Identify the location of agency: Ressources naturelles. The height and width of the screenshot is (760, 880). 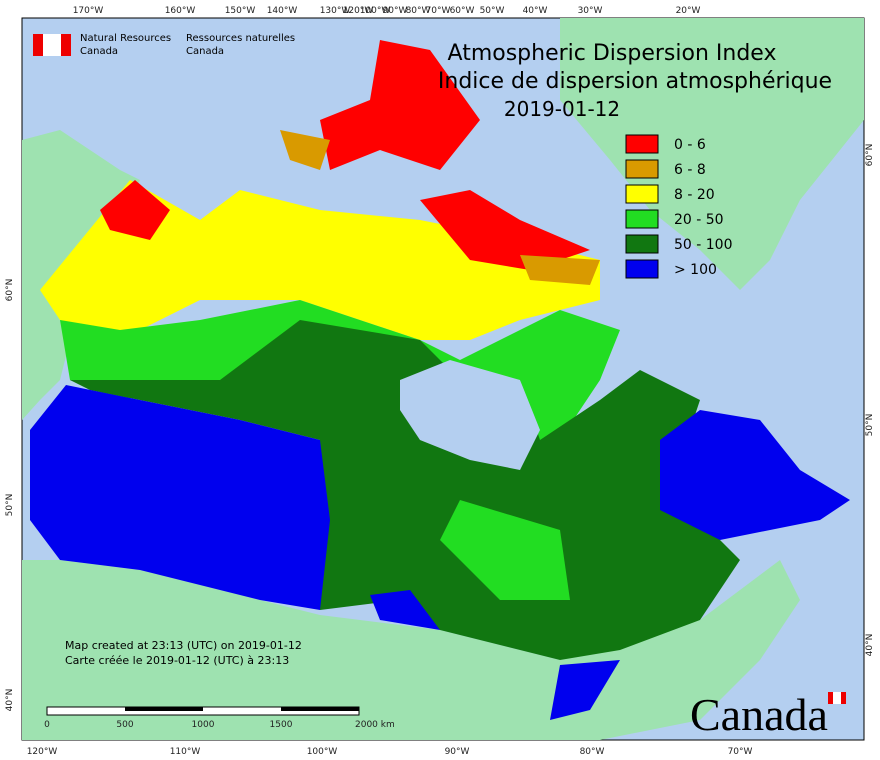
(240, 38).